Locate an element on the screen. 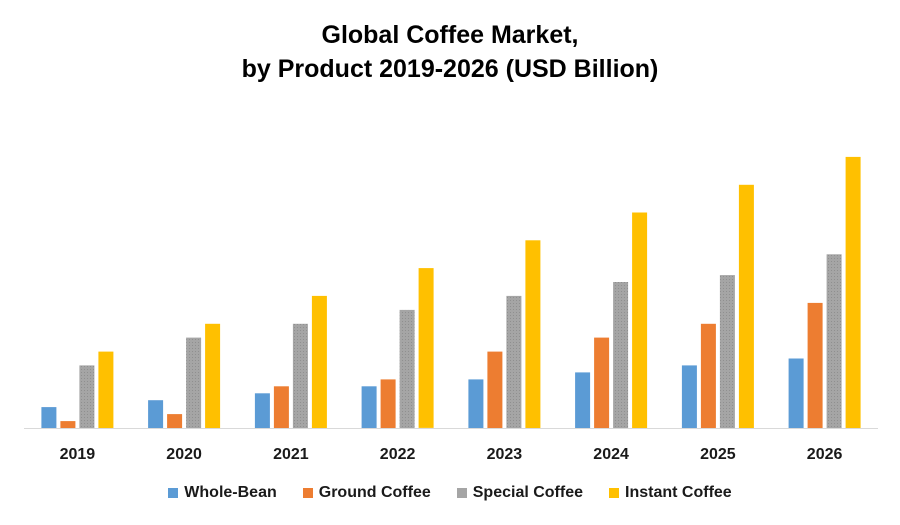 This screenshot has width=900, height=525. bar-whole-bean-2026 is located at coordinates (796, 393).